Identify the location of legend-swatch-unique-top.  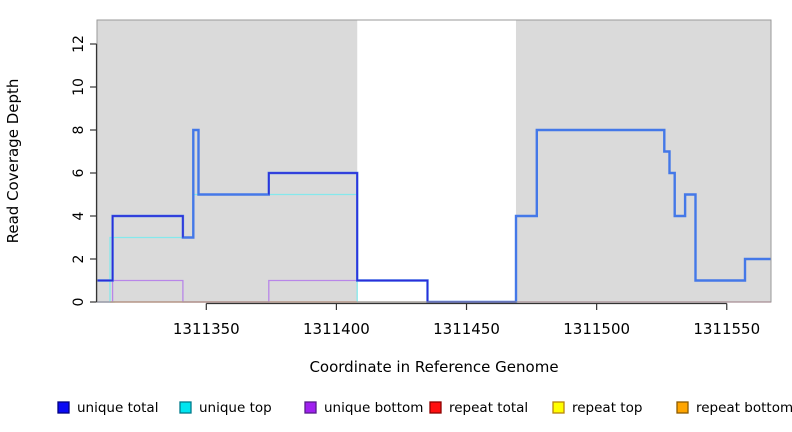
(185, 407).